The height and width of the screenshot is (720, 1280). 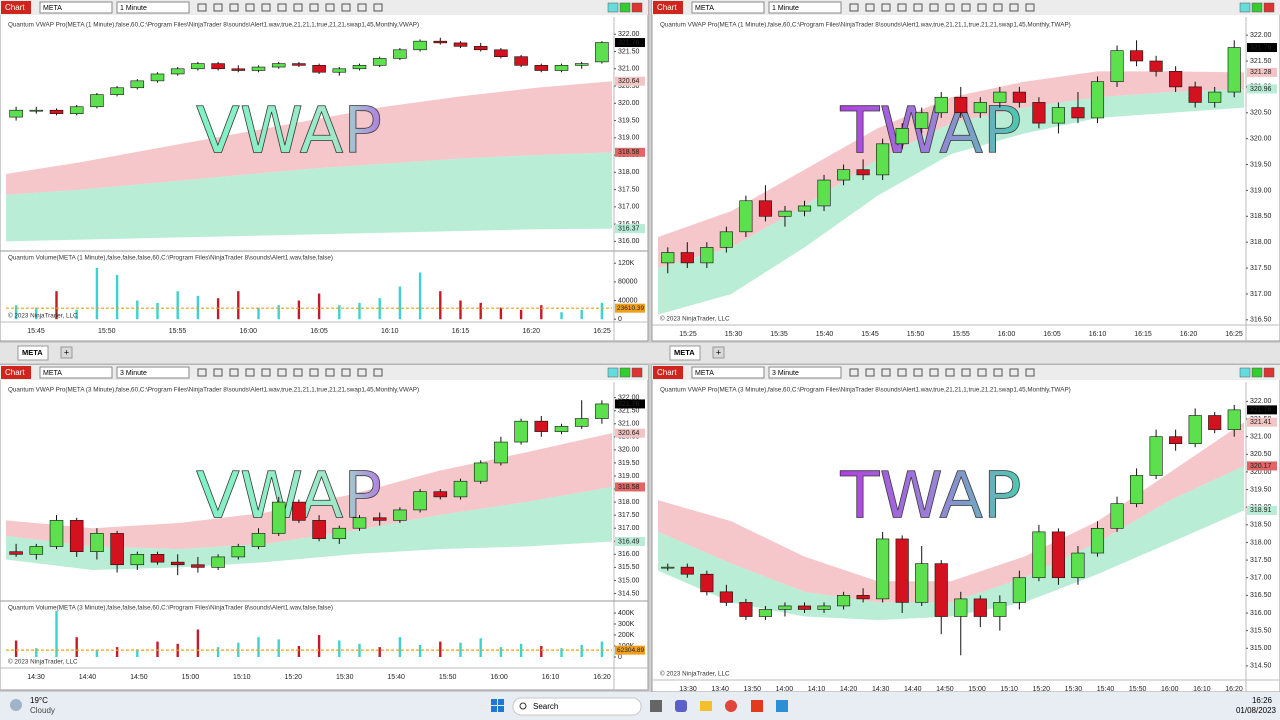 What do you see at coordinates (681, 706) in the screenshot?
I see `teams-icon` at bounding box center [681, 706].